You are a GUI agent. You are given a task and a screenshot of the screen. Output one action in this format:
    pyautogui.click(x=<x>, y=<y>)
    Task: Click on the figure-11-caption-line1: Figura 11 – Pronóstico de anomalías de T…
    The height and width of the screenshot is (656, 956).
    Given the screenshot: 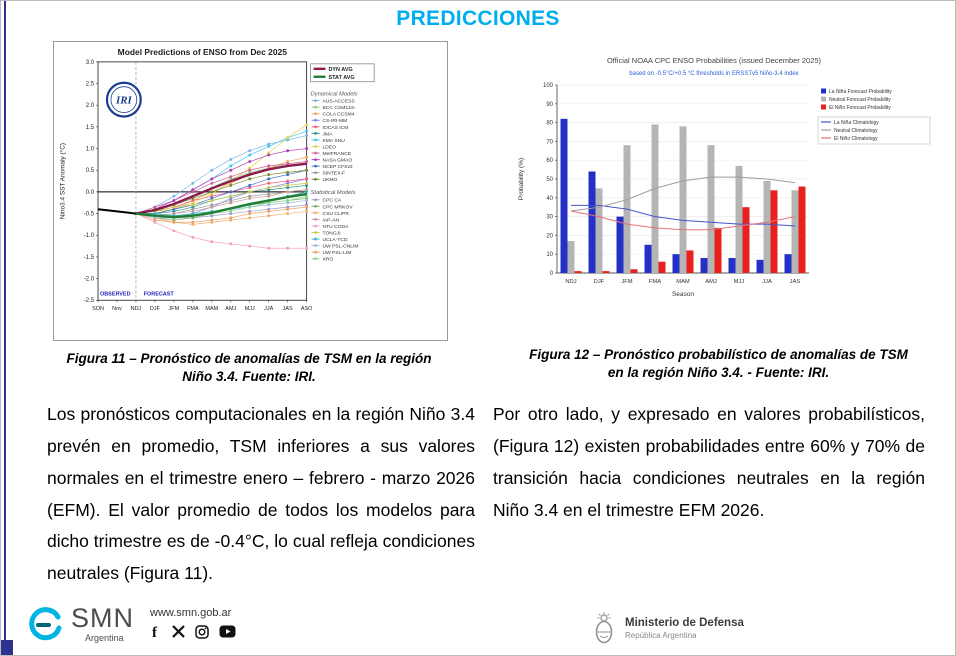 What is the action you would take?
    pyautogui.click(x=249, y=358)
    